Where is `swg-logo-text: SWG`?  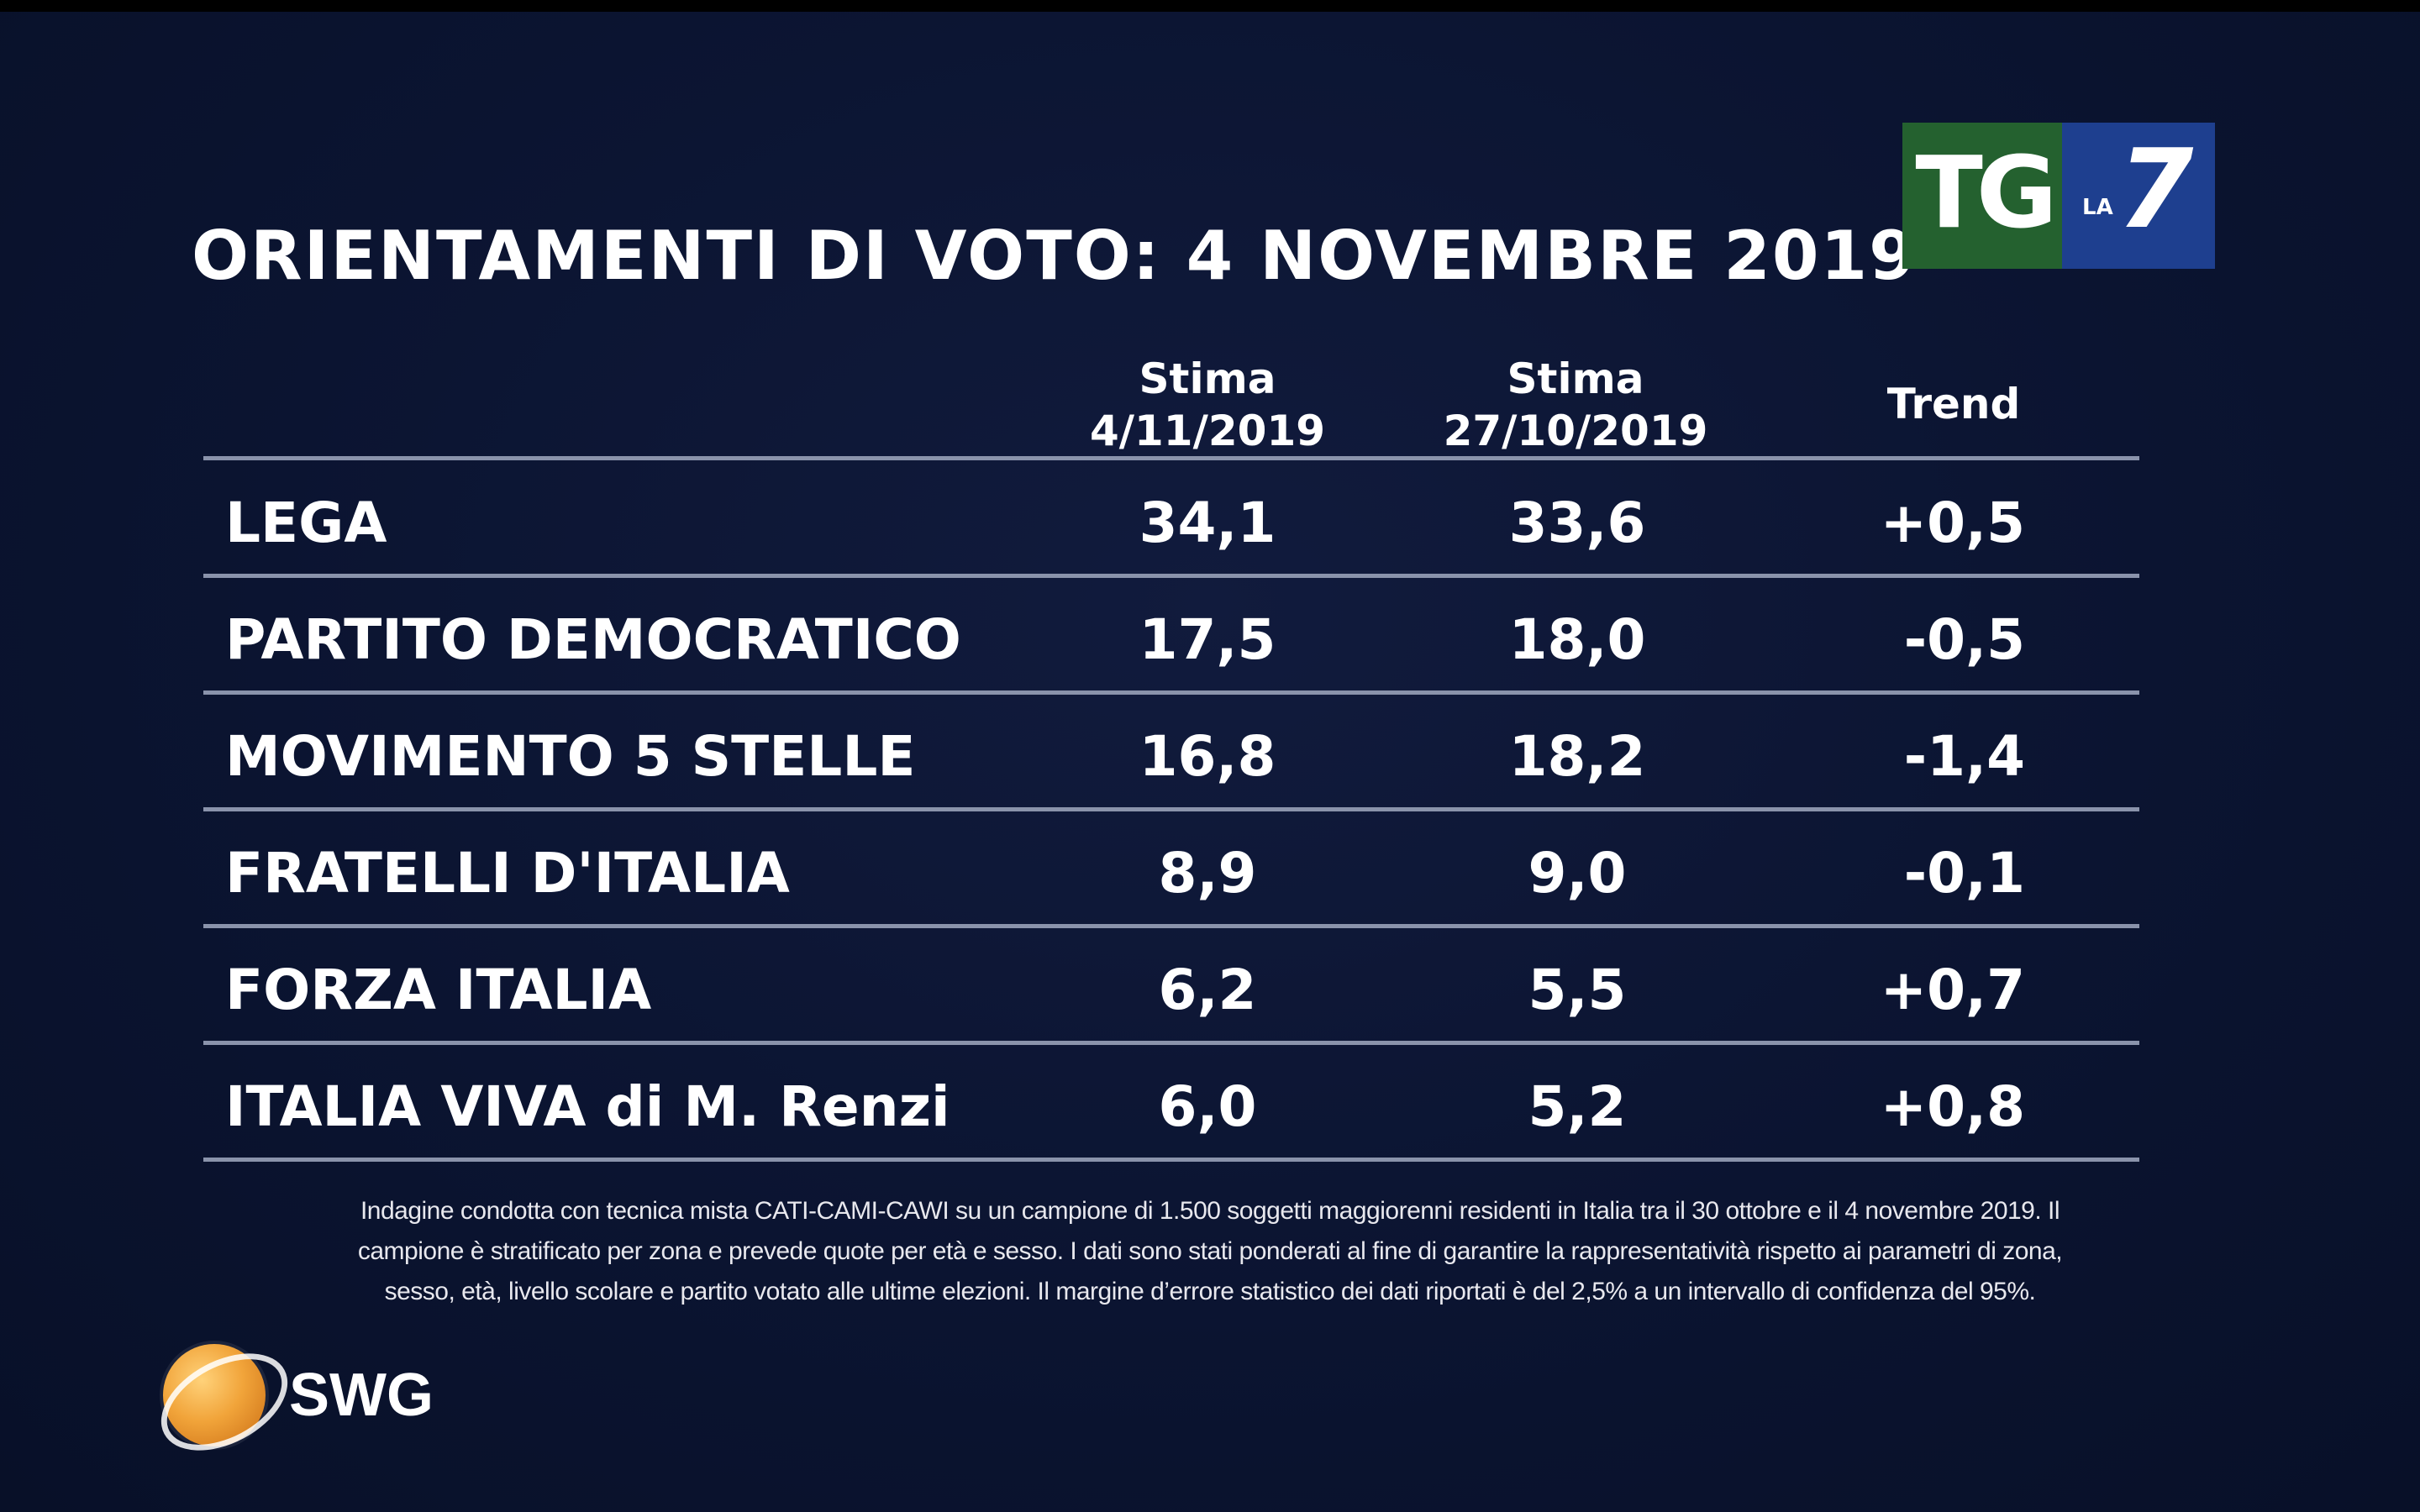
swg-logo-text: SWG is located at coordinates (361, 1395).